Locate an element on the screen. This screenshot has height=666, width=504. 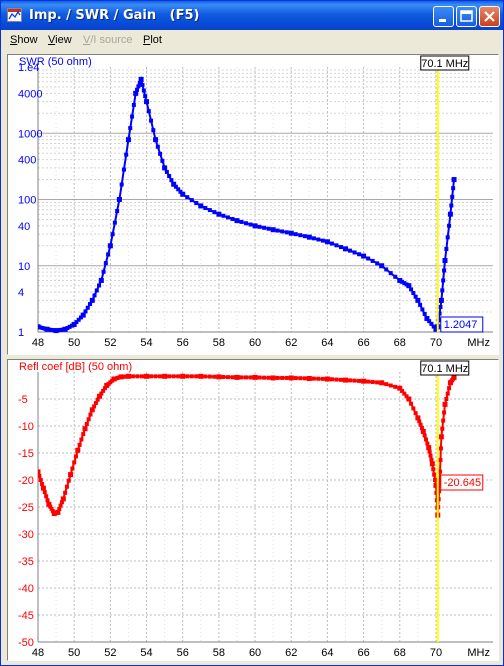
x-tick-label: 54 is located at coordinates (146, 653).